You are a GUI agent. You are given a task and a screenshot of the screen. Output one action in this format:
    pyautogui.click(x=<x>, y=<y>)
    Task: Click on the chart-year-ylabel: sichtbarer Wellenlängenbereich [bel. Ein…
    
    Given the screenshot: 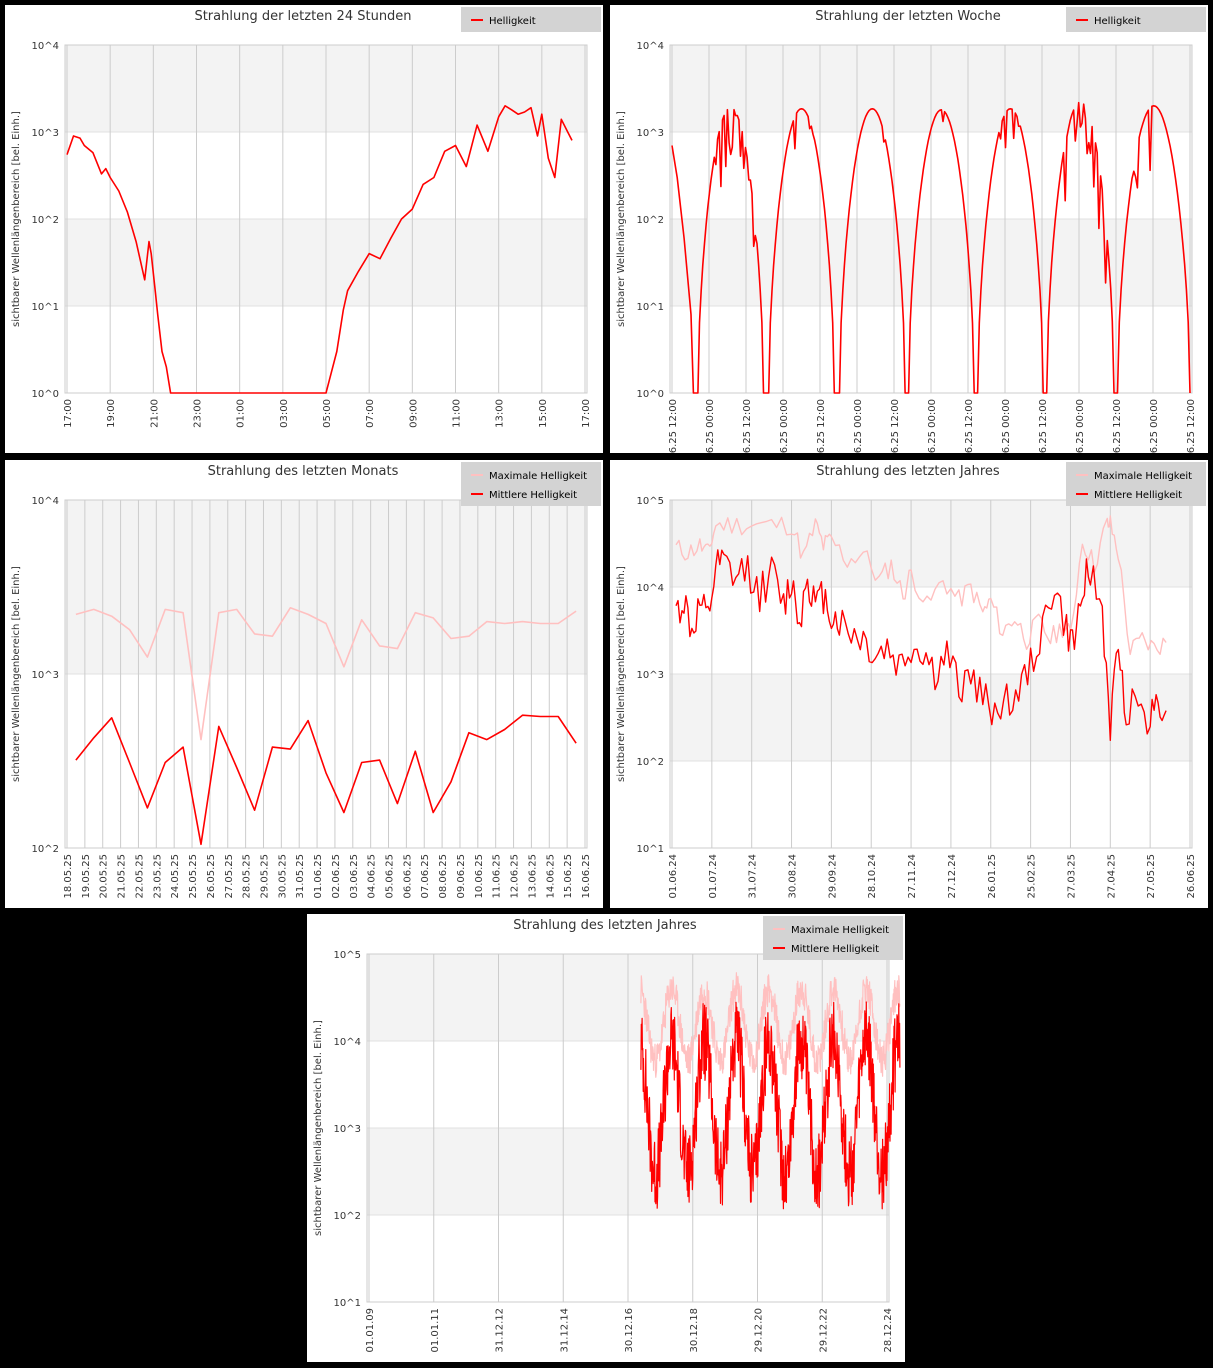 What is the action you would take?
    pyautogui.click(x=621, y=674)
    